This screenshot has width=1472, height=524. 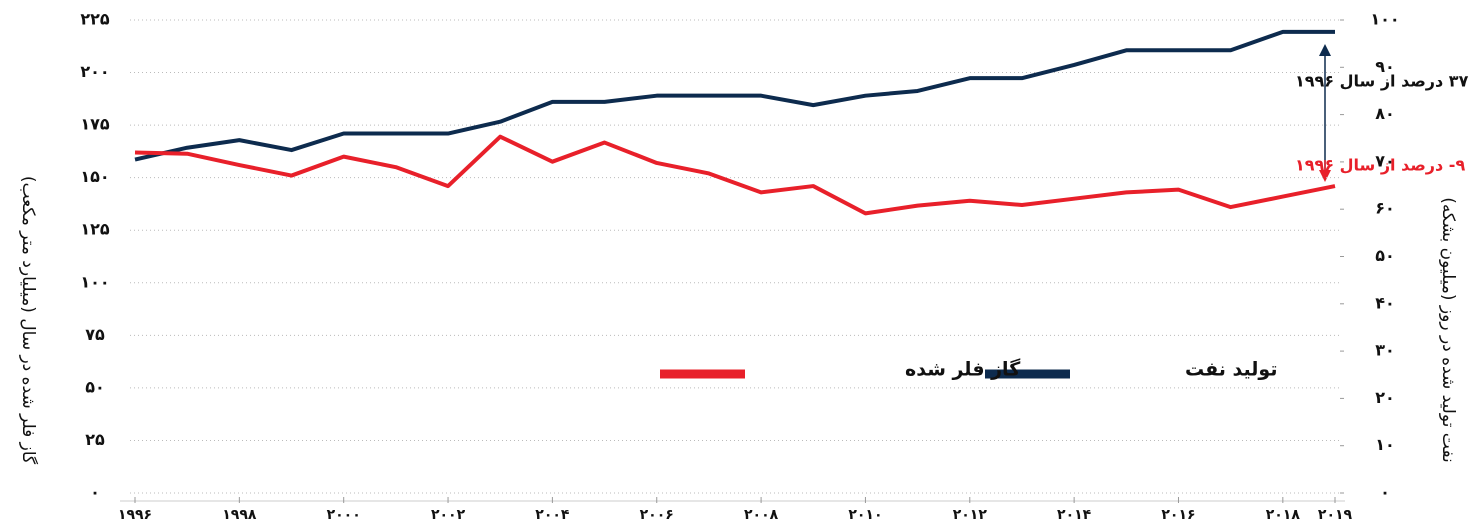 What do you see at coordinates (657, 515) in the screenshot?
I see `x-tick-label: ۲۰۰۶` at bounding box center [657, 515].